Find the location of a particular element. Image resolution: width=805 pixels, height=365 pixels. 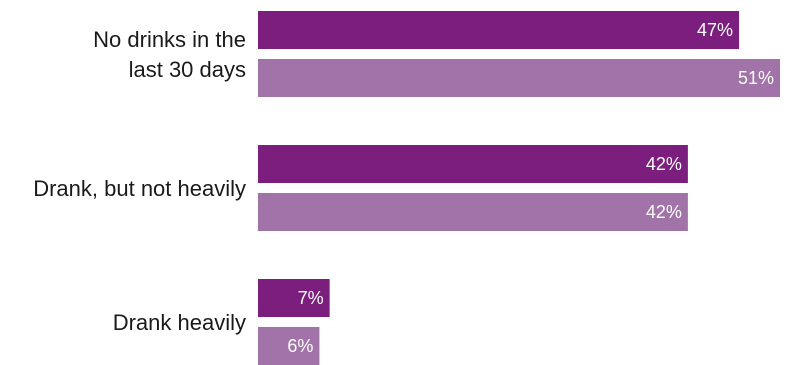

category-label: No drinks in the is located at coordinates (169, 39).